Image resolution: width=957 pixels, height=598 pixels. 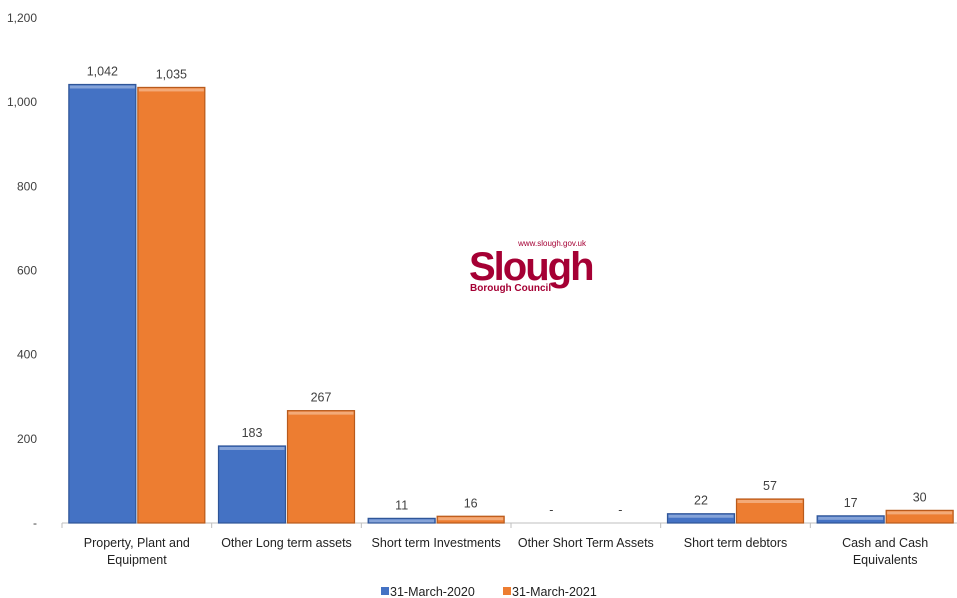 What do you see at coordinates (27, 355) in the screenshot?
I see `y-tick-label: 400` at bounding box center [27, 355].